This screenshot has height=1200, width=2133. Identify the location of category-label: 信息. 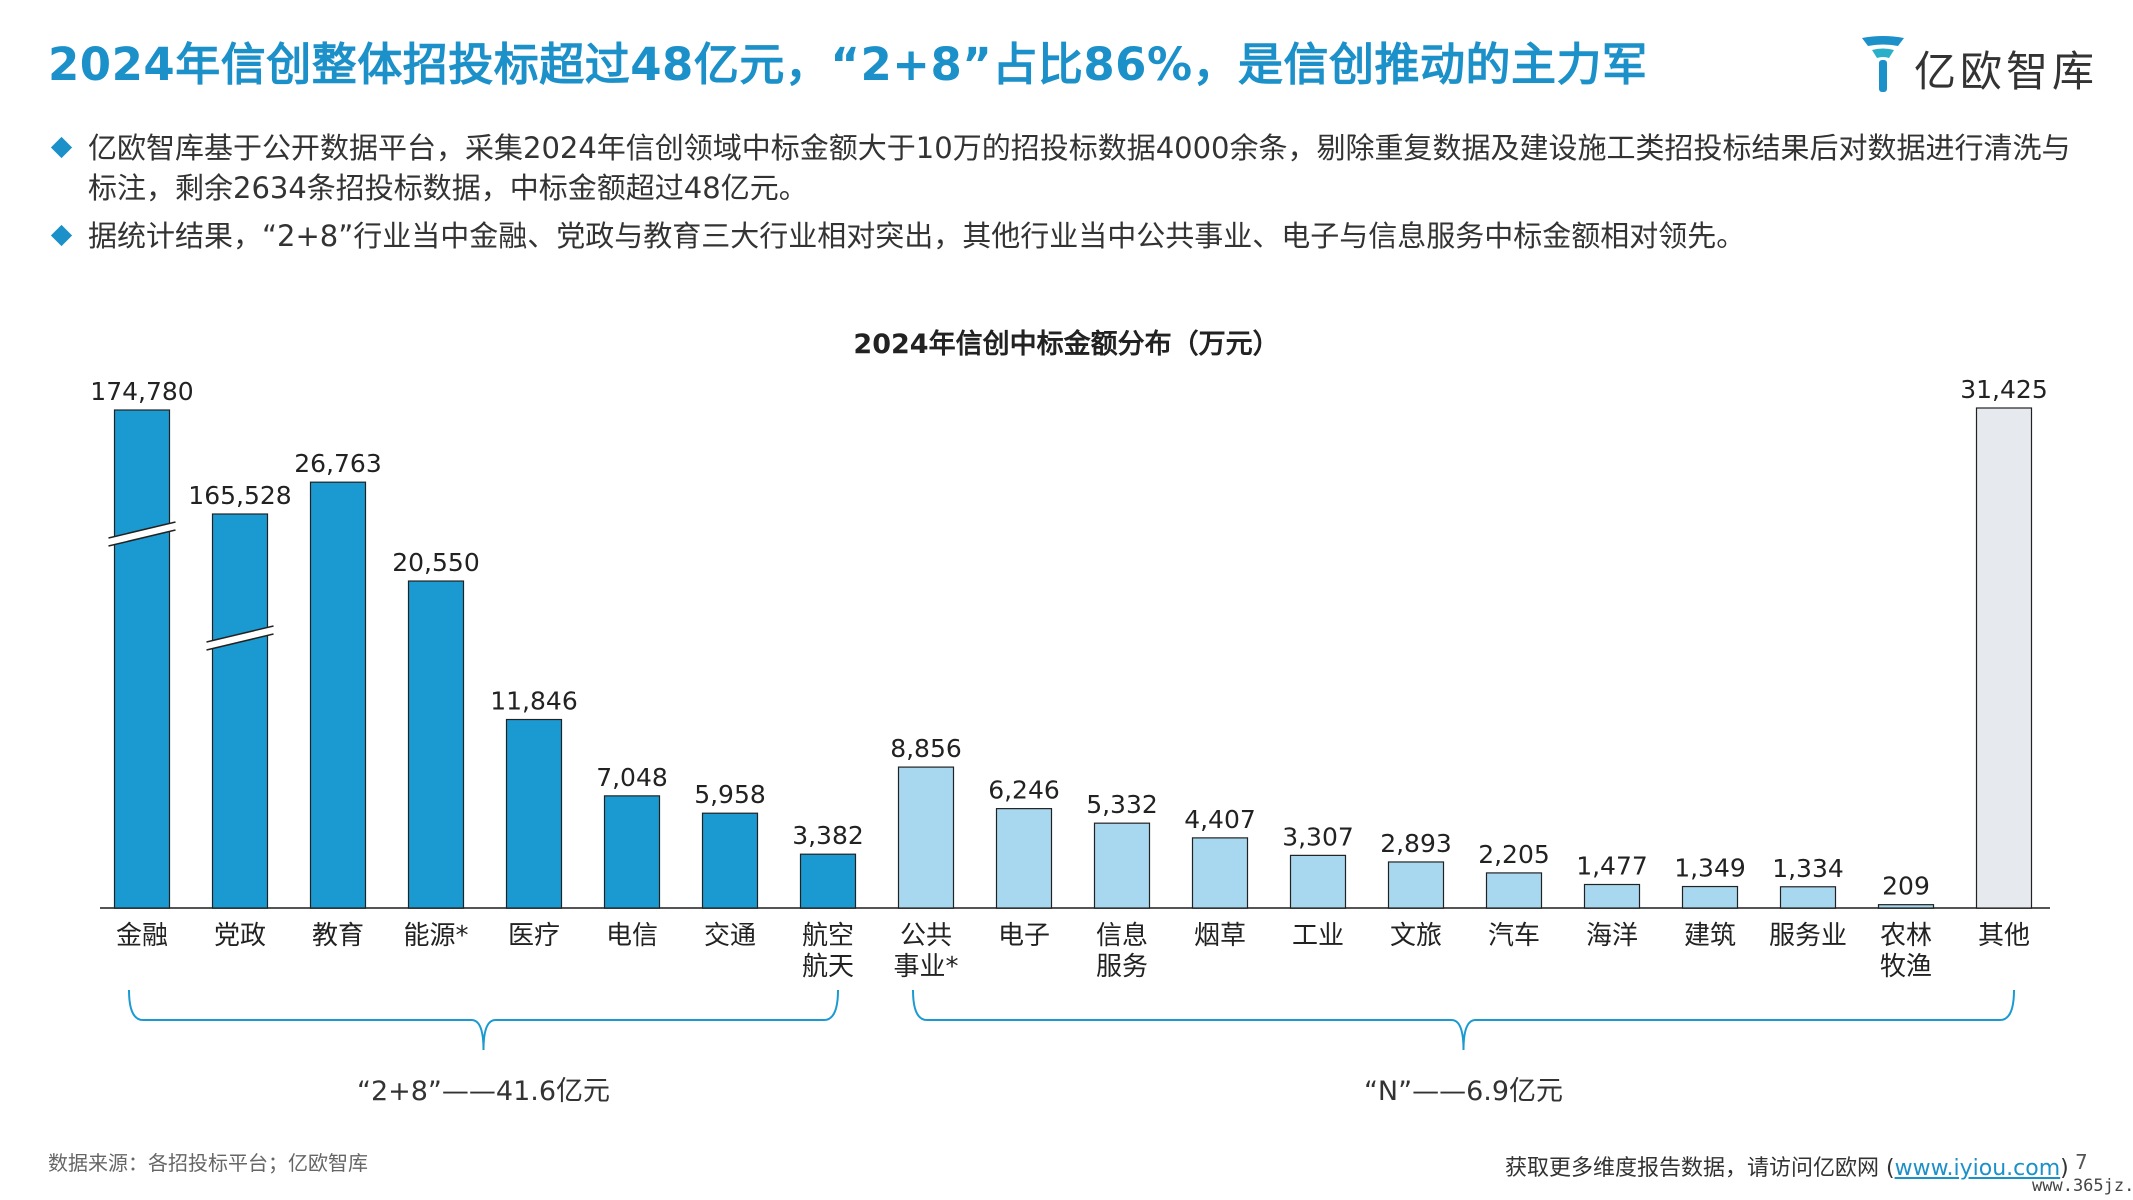
(1122, 936).